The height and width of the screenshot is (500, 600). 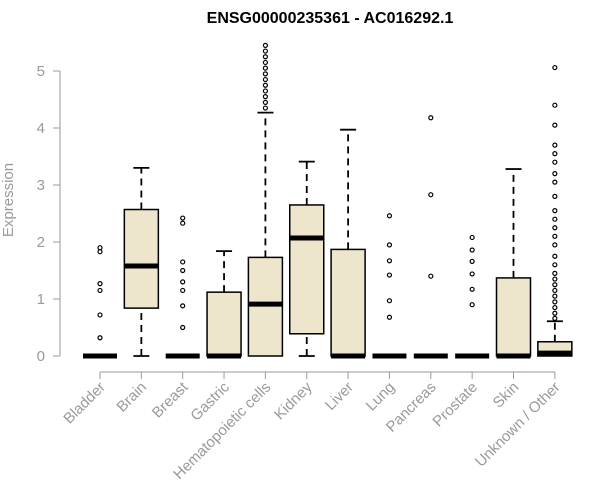 I want to click on y-tick-label: 0, so click(x=41, y=356).